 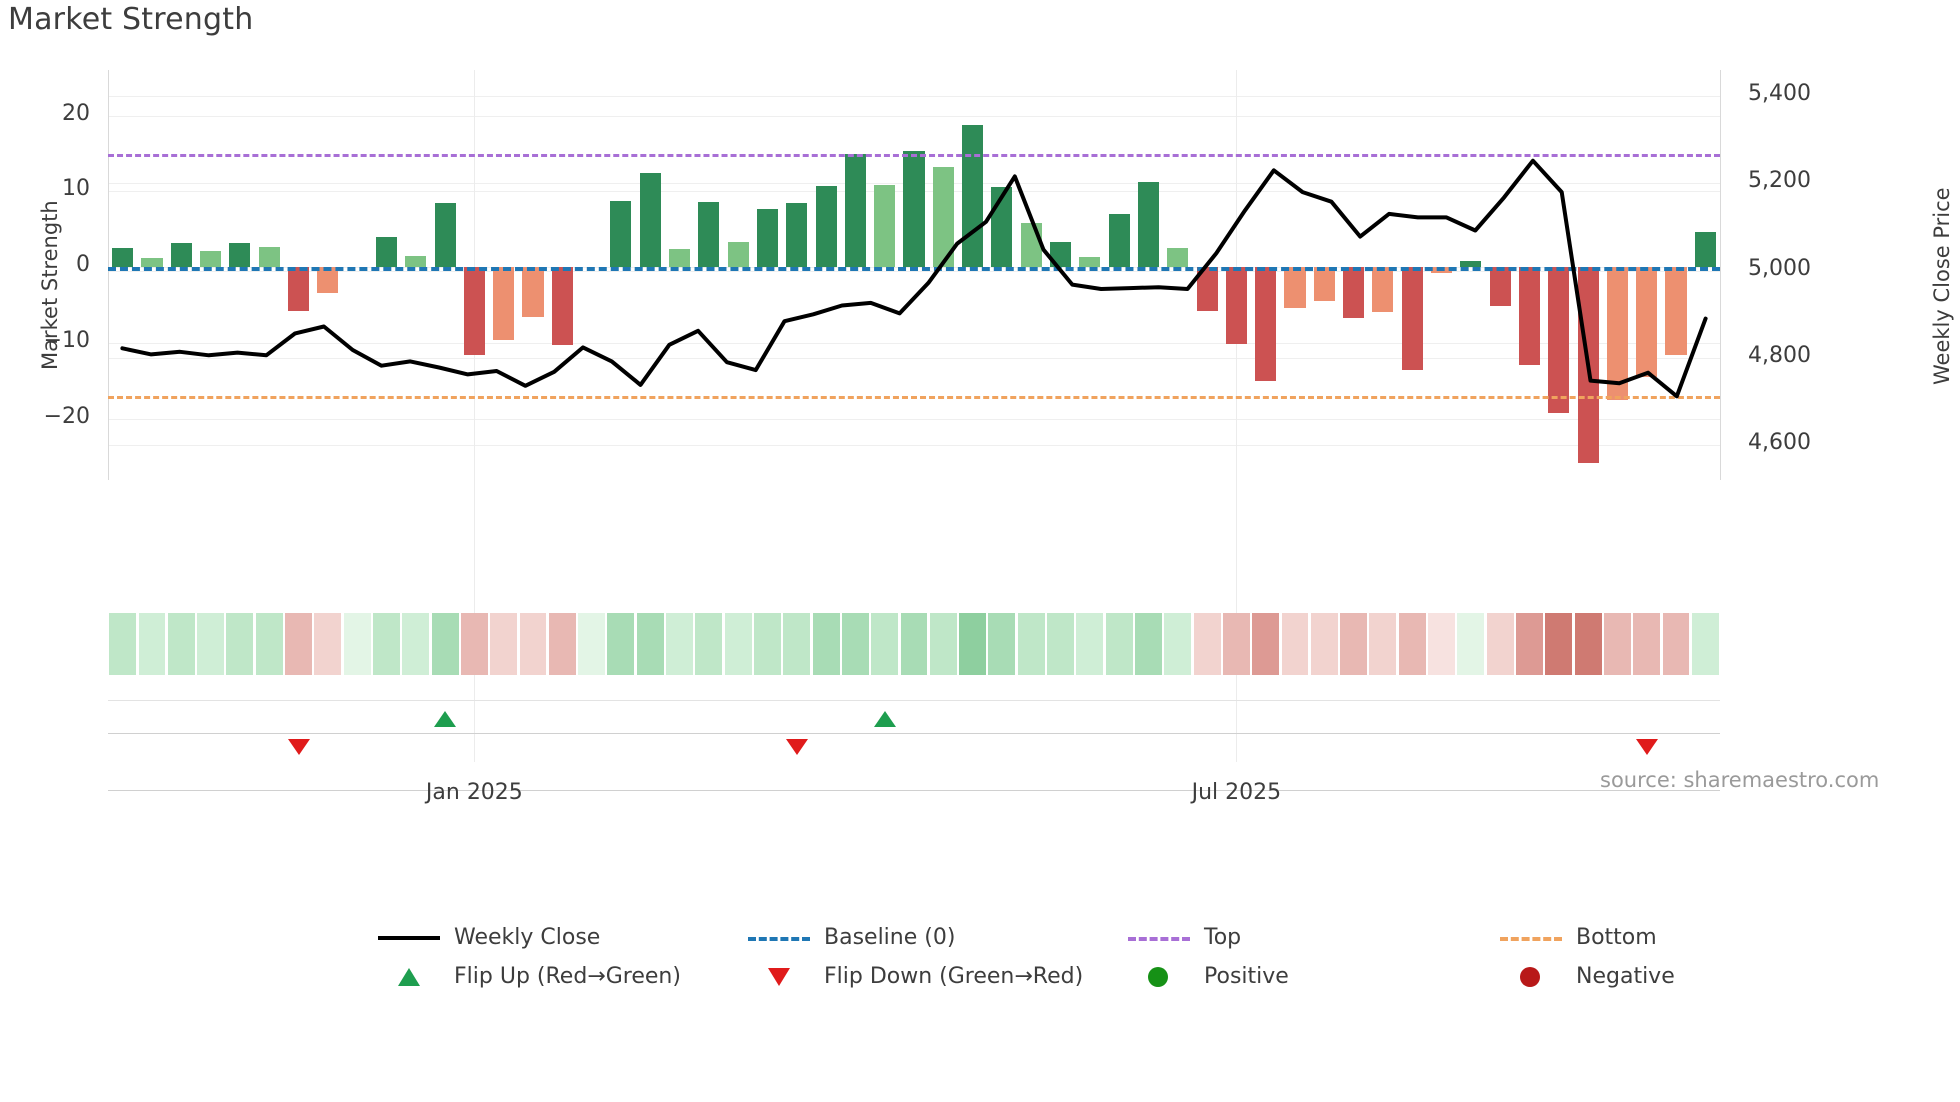 I want to click on legend-item-positive: Positive, so click(x=1208, y=976).